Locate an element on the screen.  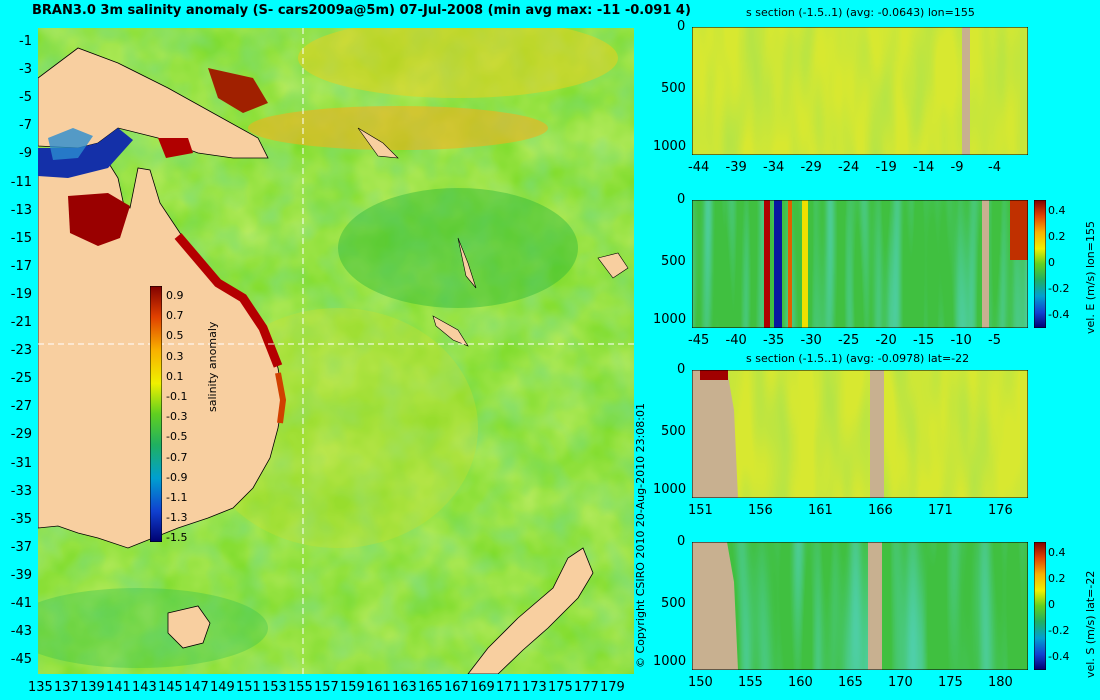
map-colorbar-tick: -1.5 is located at coordinates (177, 538).